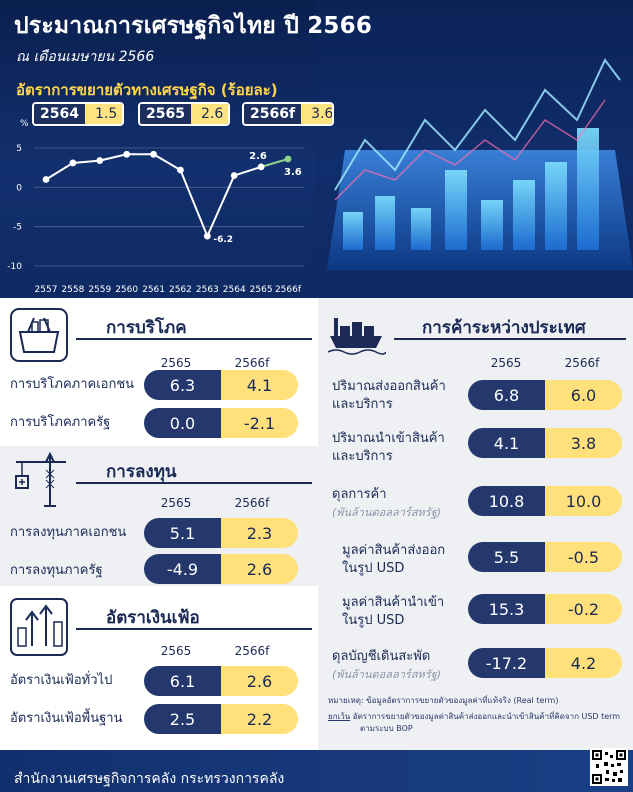  What do you see at coordinates (39, 335) in the screenshot?
I see `shopping-basket-icon` at bounding box center [39, 335].